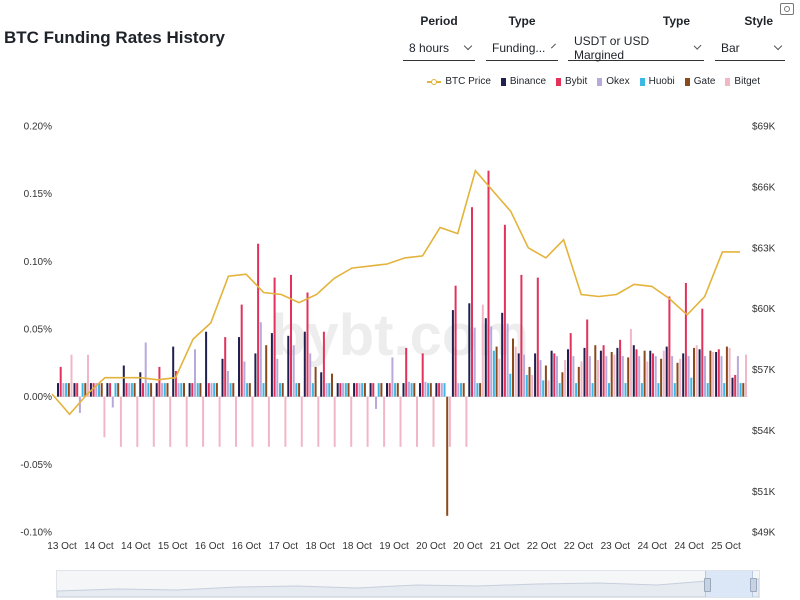 This screenshot has width=800, height=600. Describe the element at coordinates (210, 546) in the screenshot. I see `x-tick-label: 16 Oct` at that location.